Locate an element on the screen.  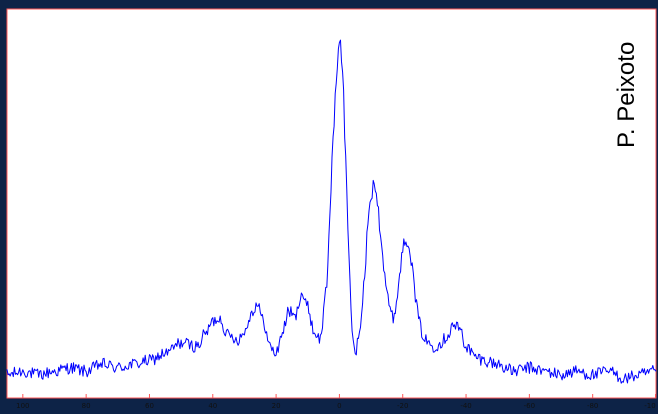
x-tick-label: -80 is located at coordinates (592, 406).